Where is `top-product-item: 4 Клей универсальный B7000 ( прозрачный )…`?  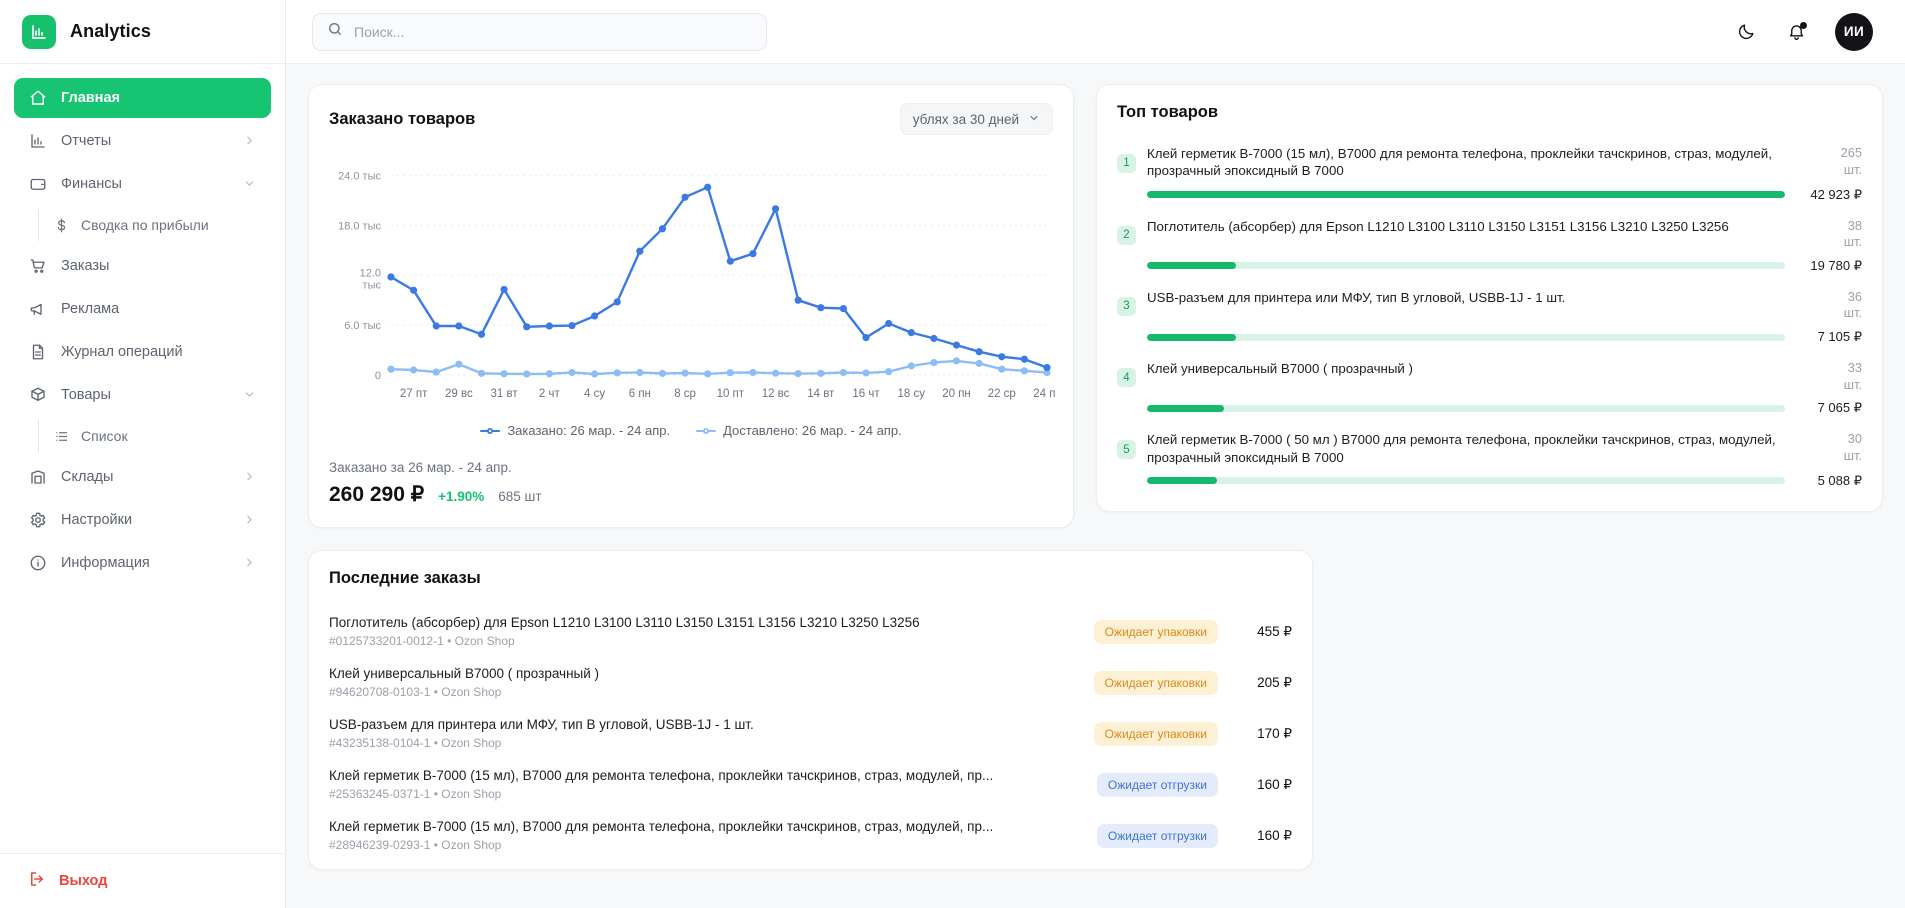 top-product-item: 4 Клей универсальный B7000 ( прозрачный )… is located at coordinates (1489, 388).